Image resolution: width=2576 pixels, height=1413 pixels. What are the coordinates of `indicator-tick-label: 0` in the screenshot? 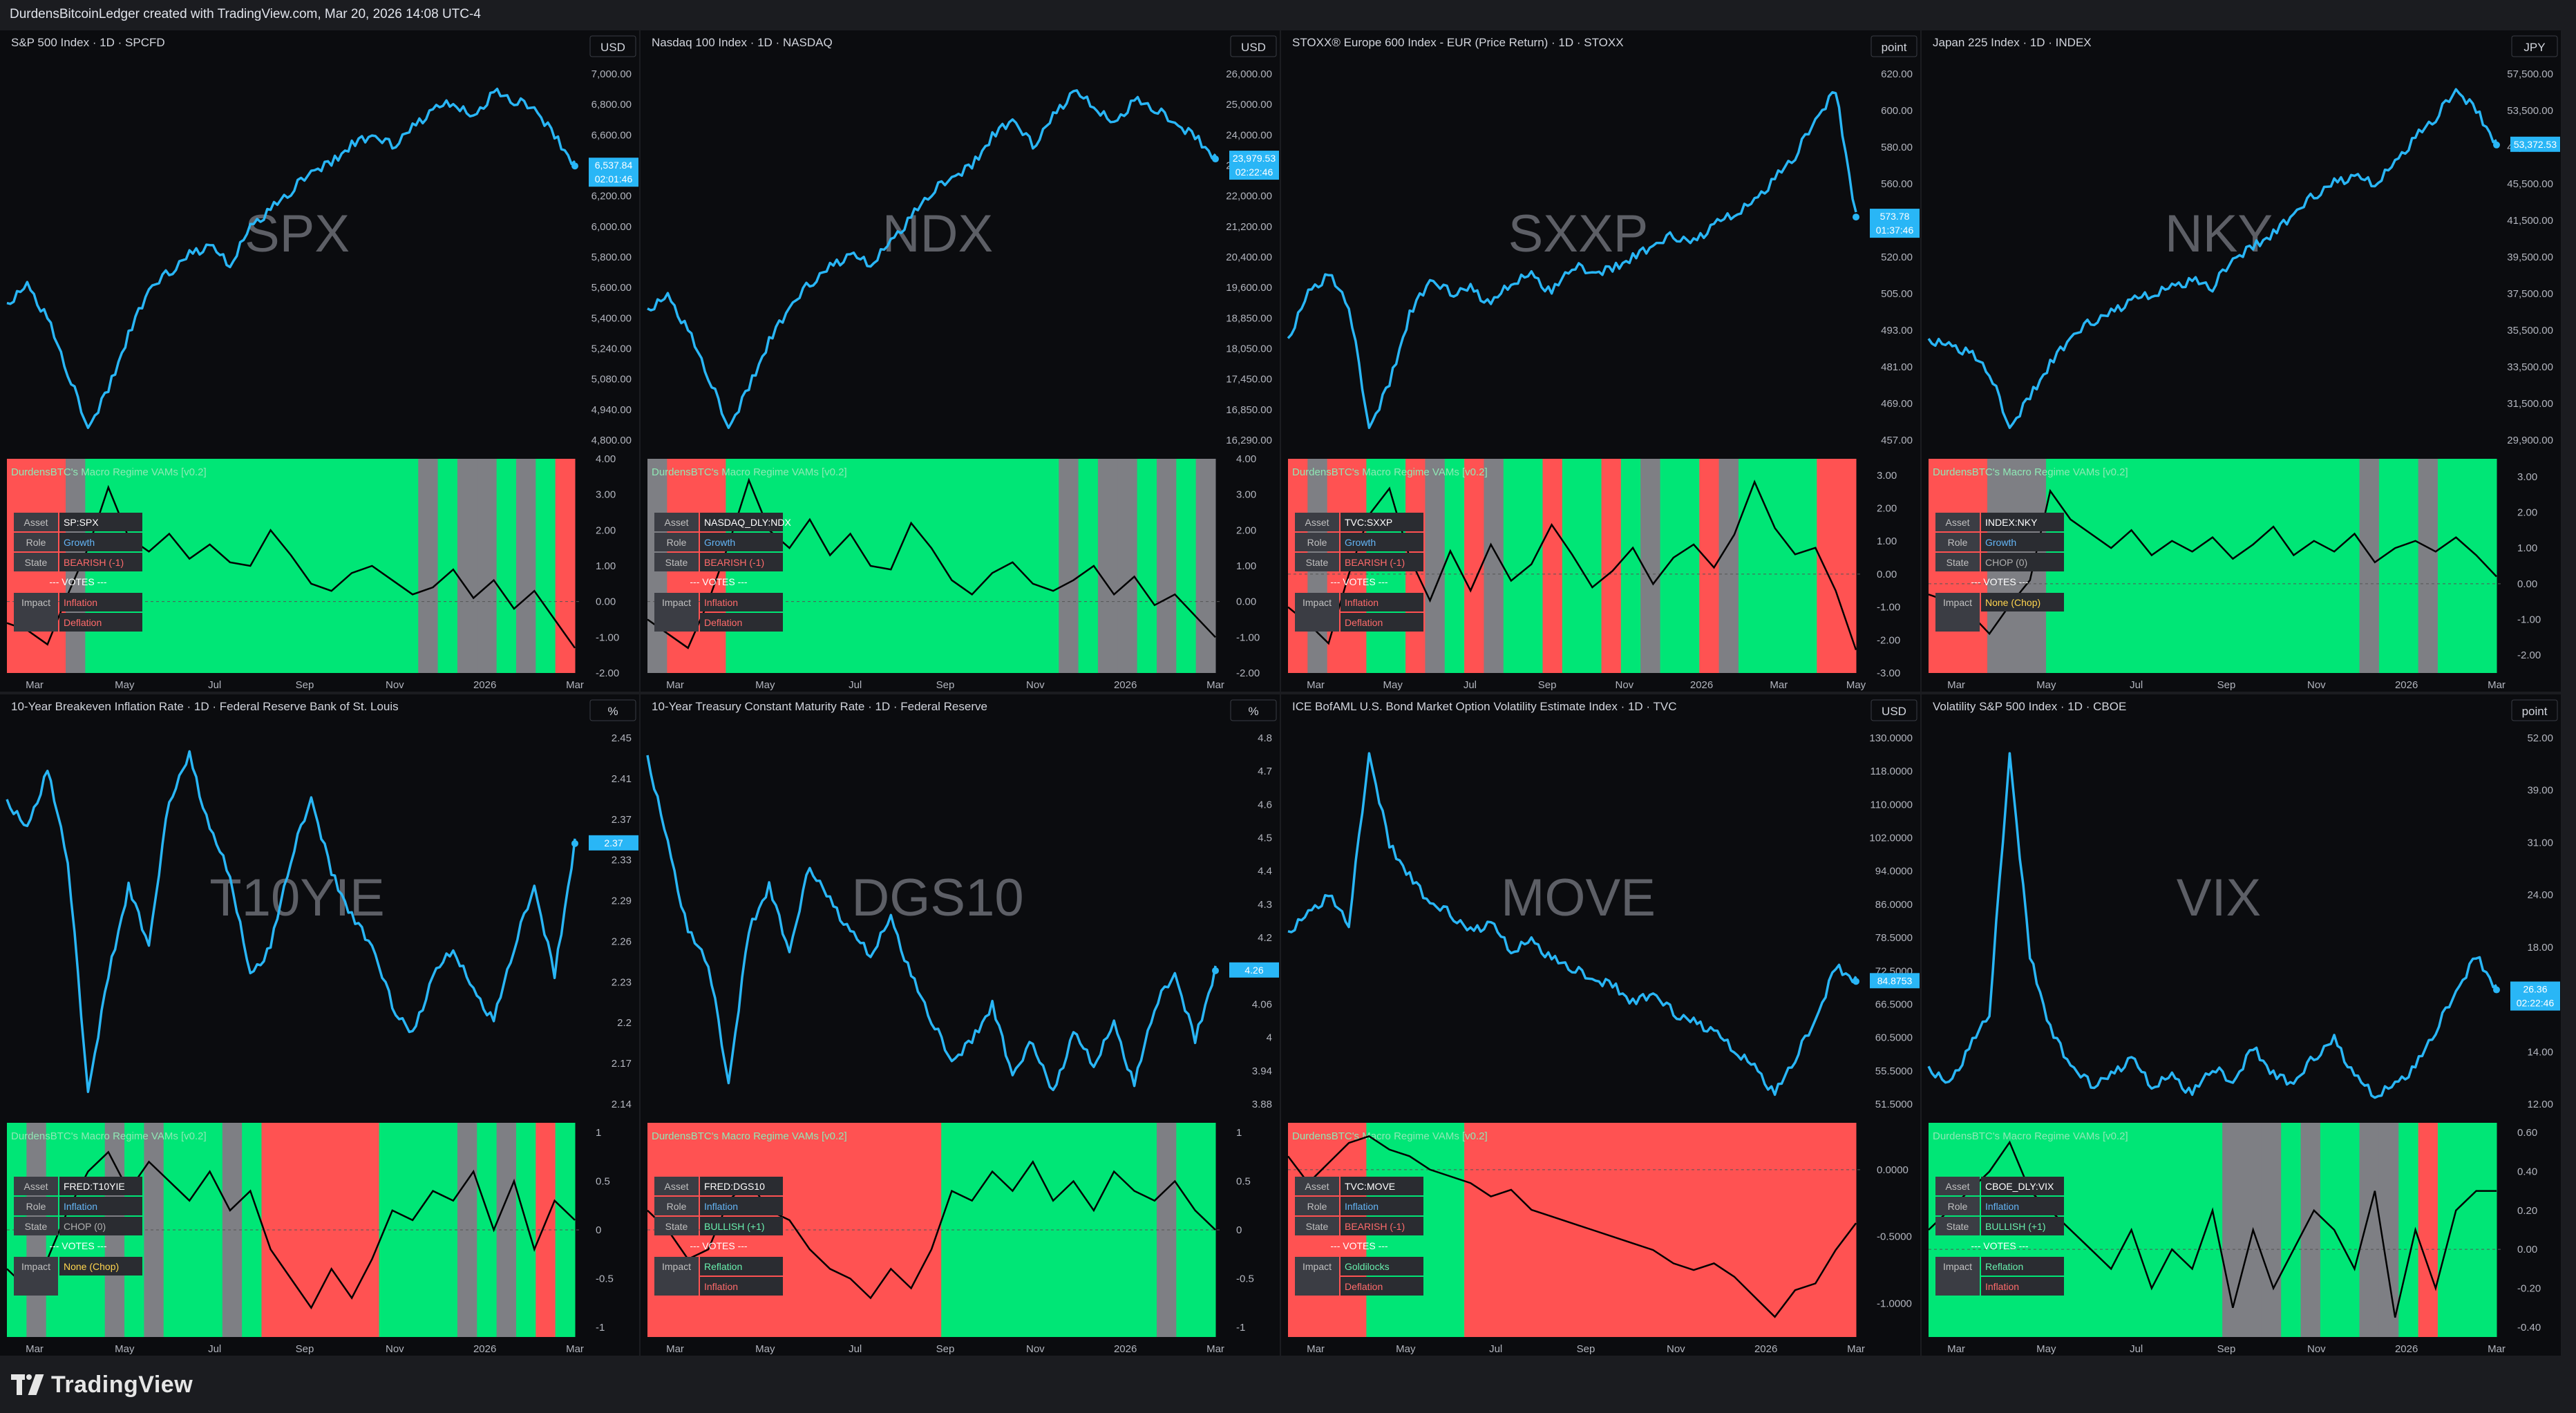 It's located at (598, 1230).